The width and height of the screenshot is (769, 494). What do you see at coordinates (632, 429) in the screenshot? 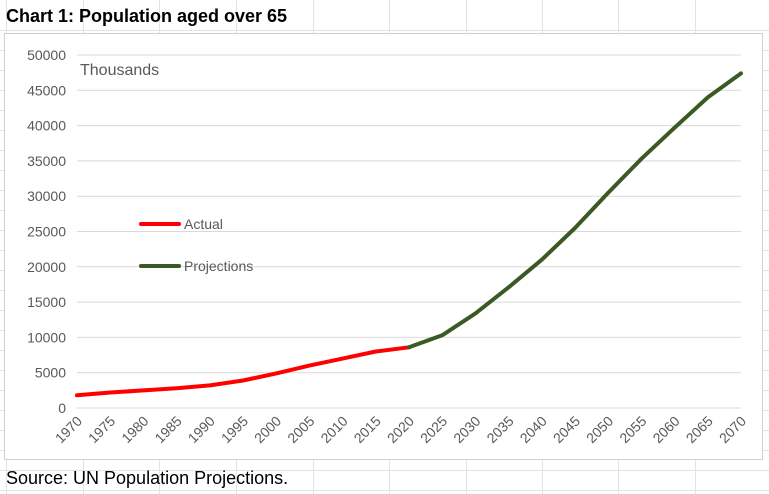
I see `x-tick-label: 2055` at bounding box center [632, 429].